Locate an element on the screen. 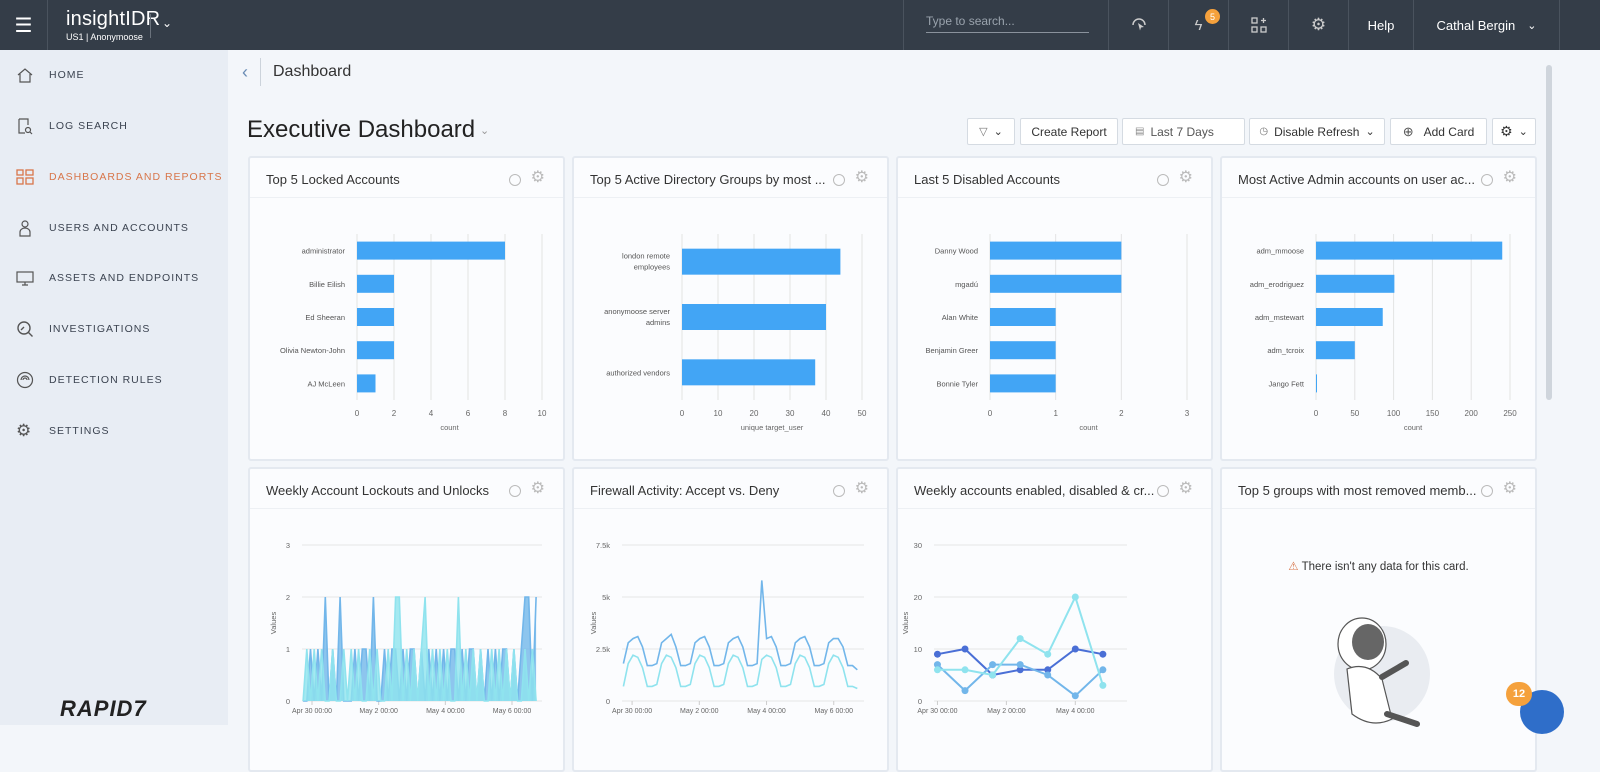 The height and width of the screenshot is (772, 1600). category-label: Alan White is located at coordinates (960, 317).